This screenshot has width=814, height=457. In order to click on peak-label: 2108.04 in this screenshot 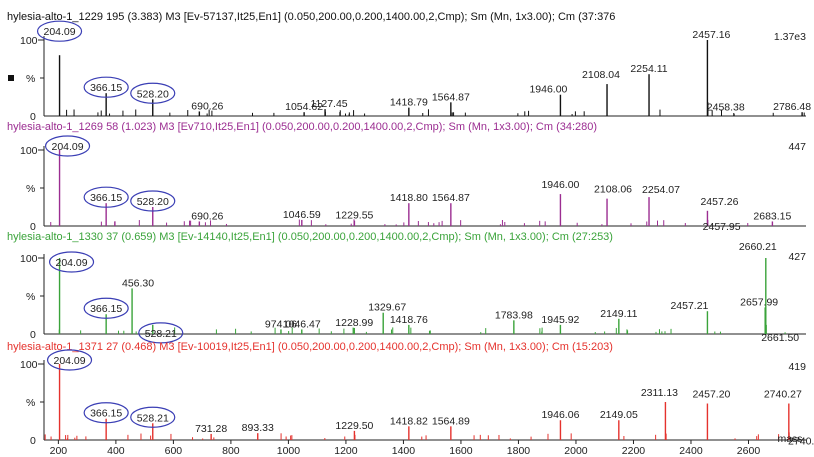, I will do `click(601, 75)`.